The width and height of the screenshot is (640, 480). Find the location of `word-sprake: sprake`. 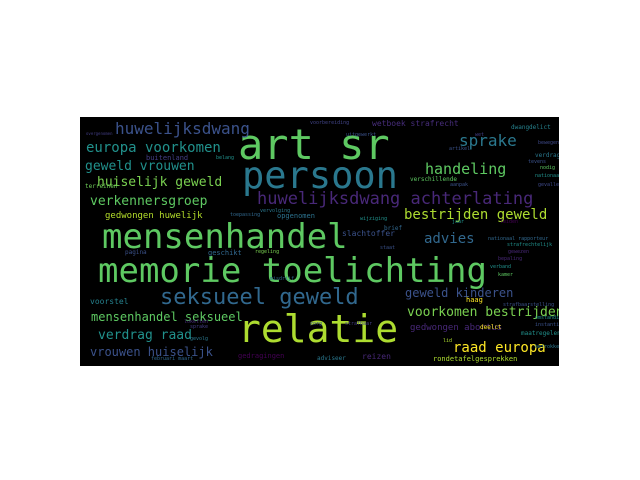

word-sprake: sprake is located at coordinates (488, 140).